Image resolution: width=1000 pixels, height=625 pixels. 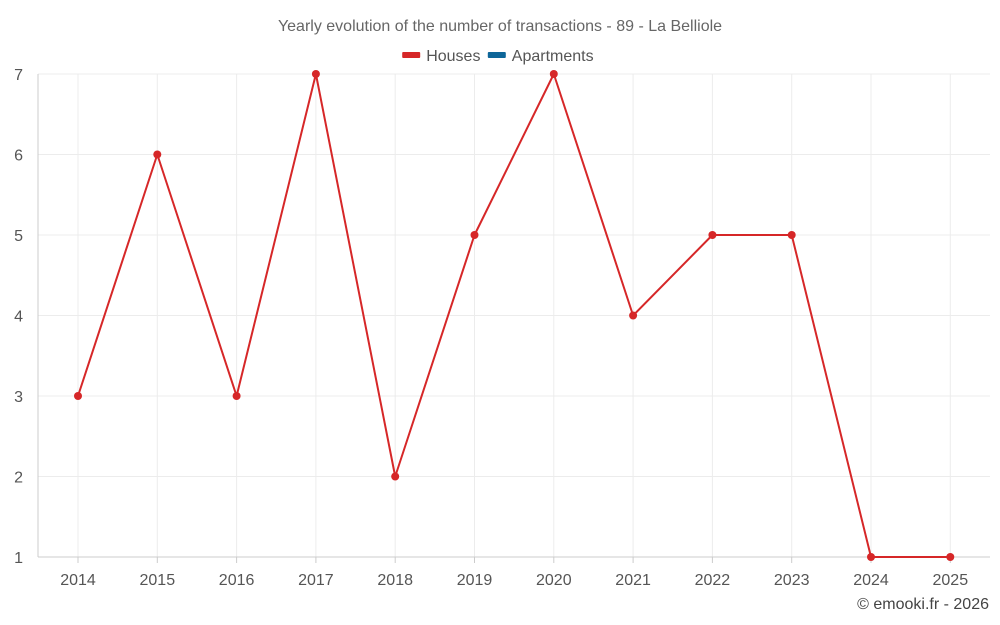 I want to click on credit-text: © emooki.fr - 2026, so click(x=923, y=604).